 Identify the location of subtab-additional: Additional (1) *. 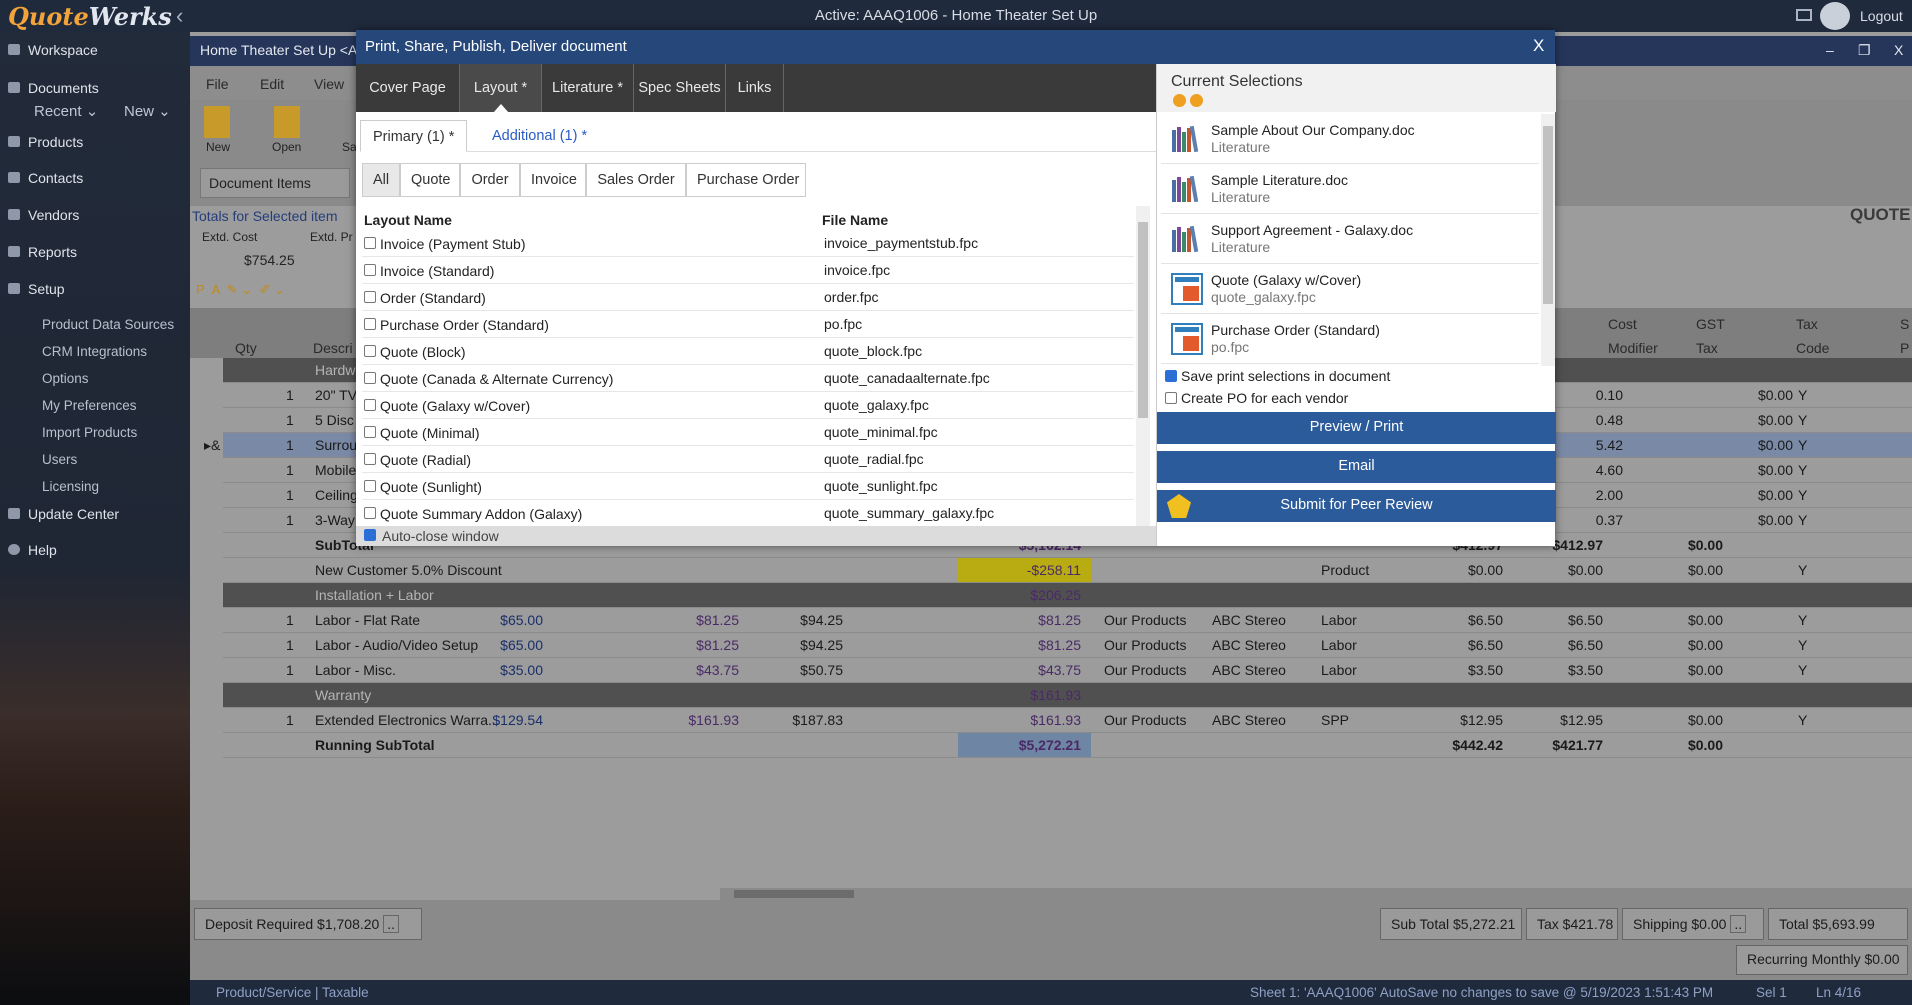
(540, 136).